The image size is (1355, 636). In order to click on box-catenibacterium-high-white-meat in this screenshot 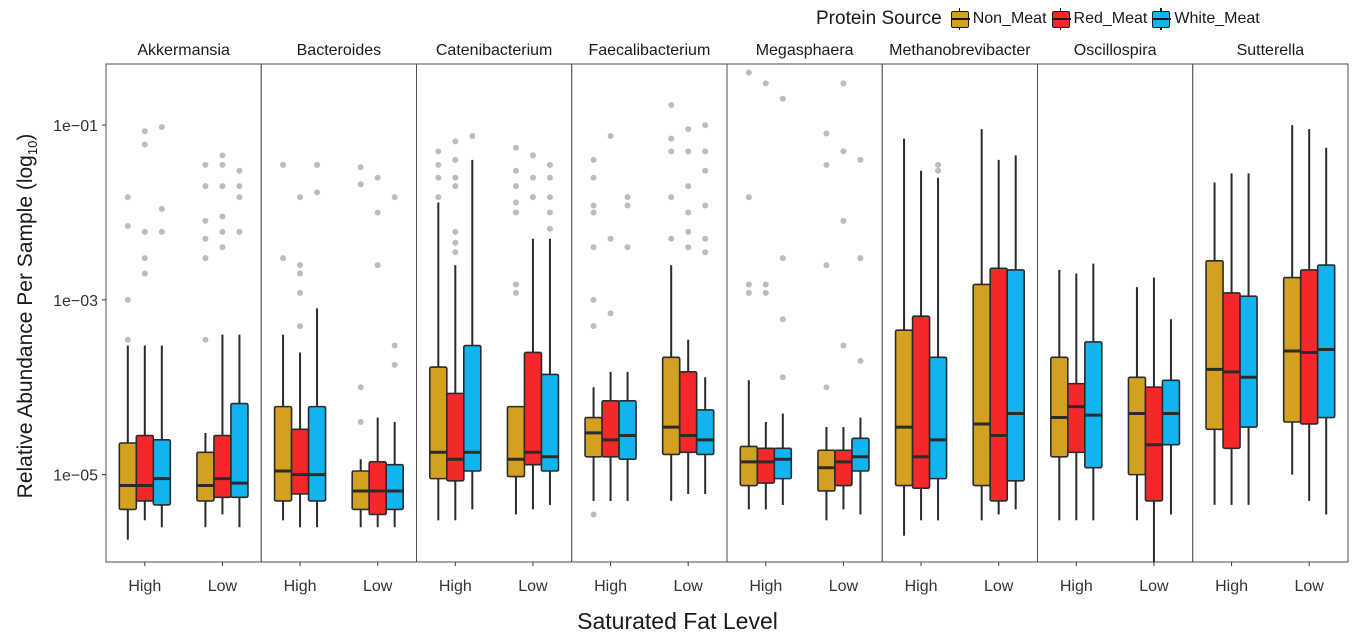, I will do `click(472, 408)`.